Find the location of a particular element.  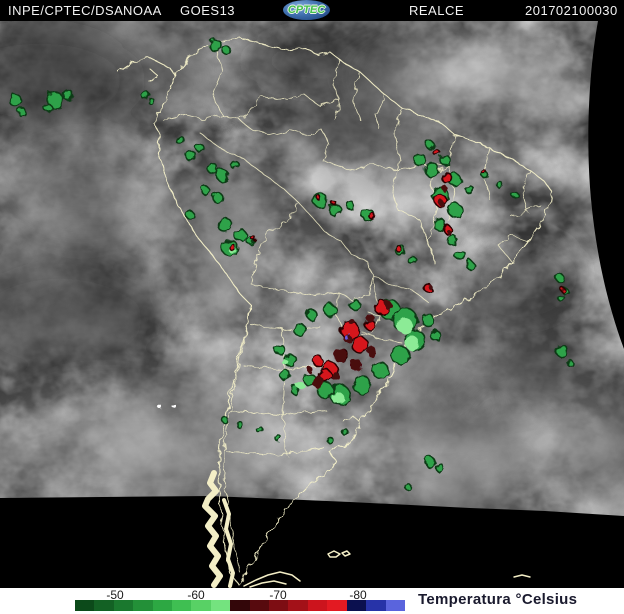

cptec-logo: CPTEC is located at coordinates (306, 10).